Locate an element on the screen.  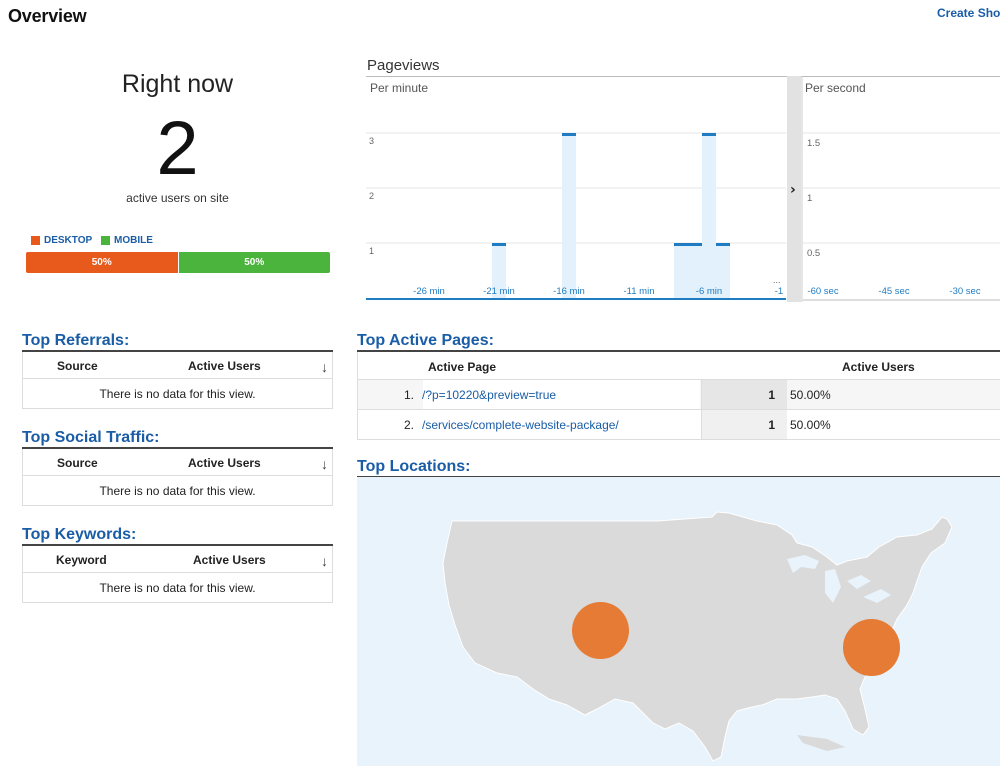
y-tick-label: 1.5 is located at coordinates (813, 143).